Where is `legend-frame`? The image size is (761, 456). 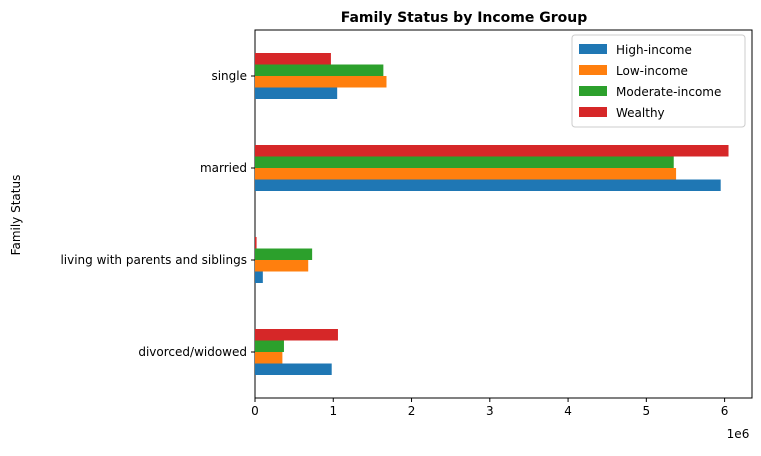
legend-frame is located at coordinates (658, 81).